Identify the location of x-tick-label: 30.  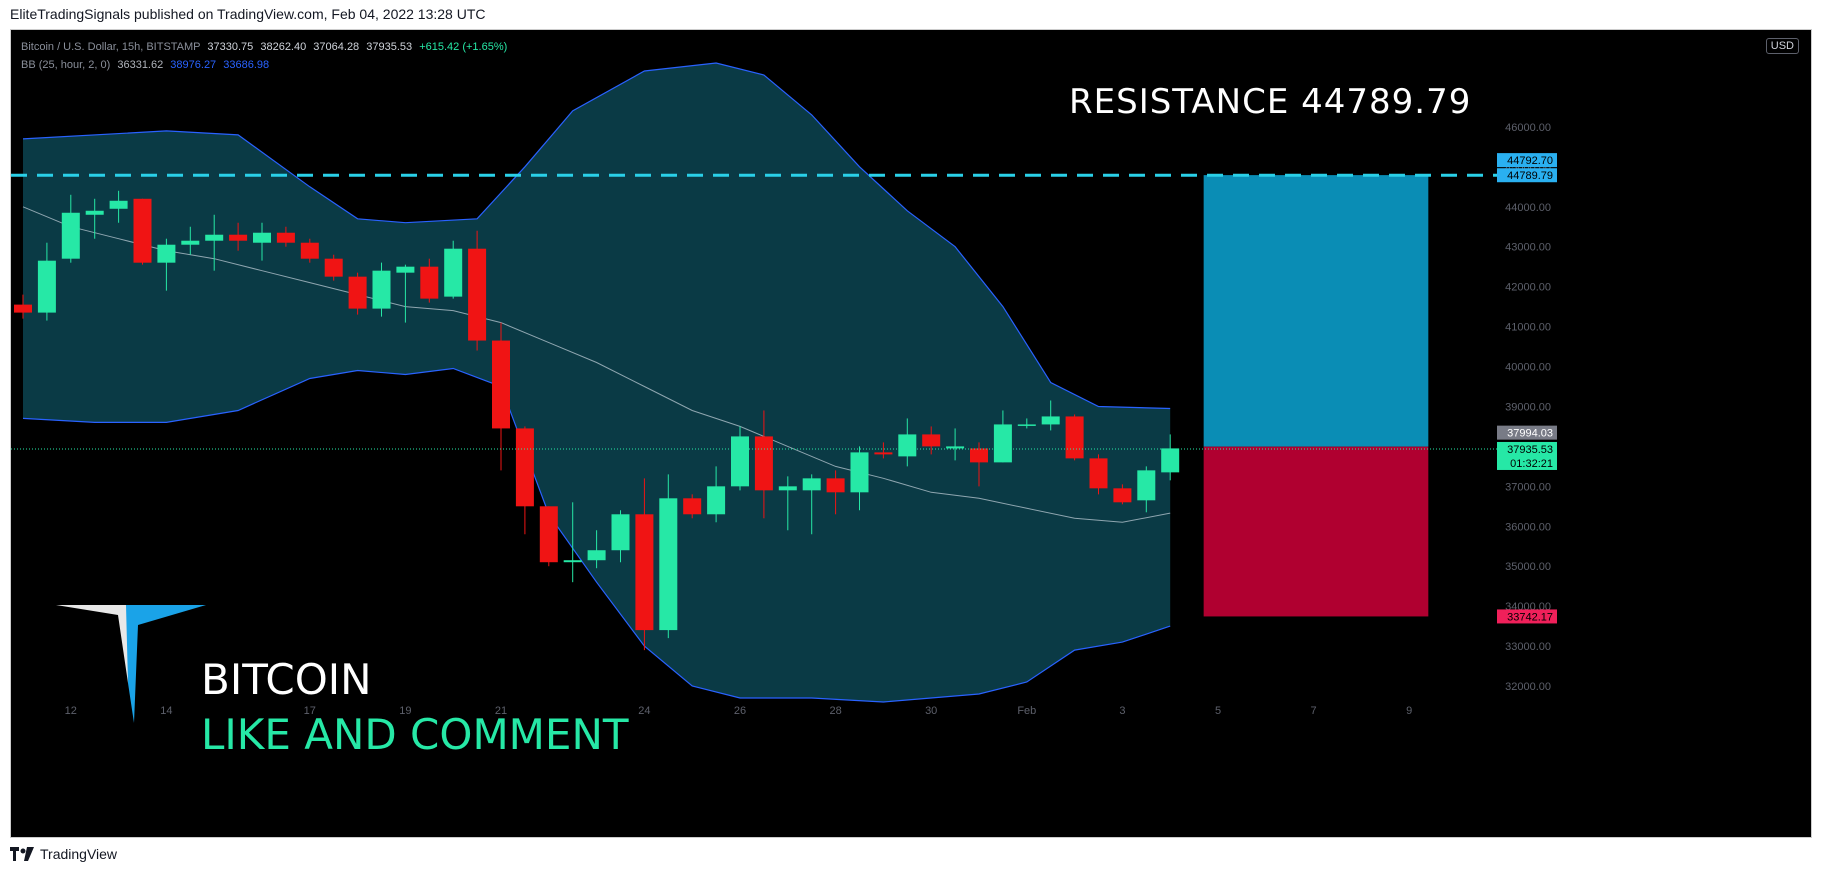
(931, 711).